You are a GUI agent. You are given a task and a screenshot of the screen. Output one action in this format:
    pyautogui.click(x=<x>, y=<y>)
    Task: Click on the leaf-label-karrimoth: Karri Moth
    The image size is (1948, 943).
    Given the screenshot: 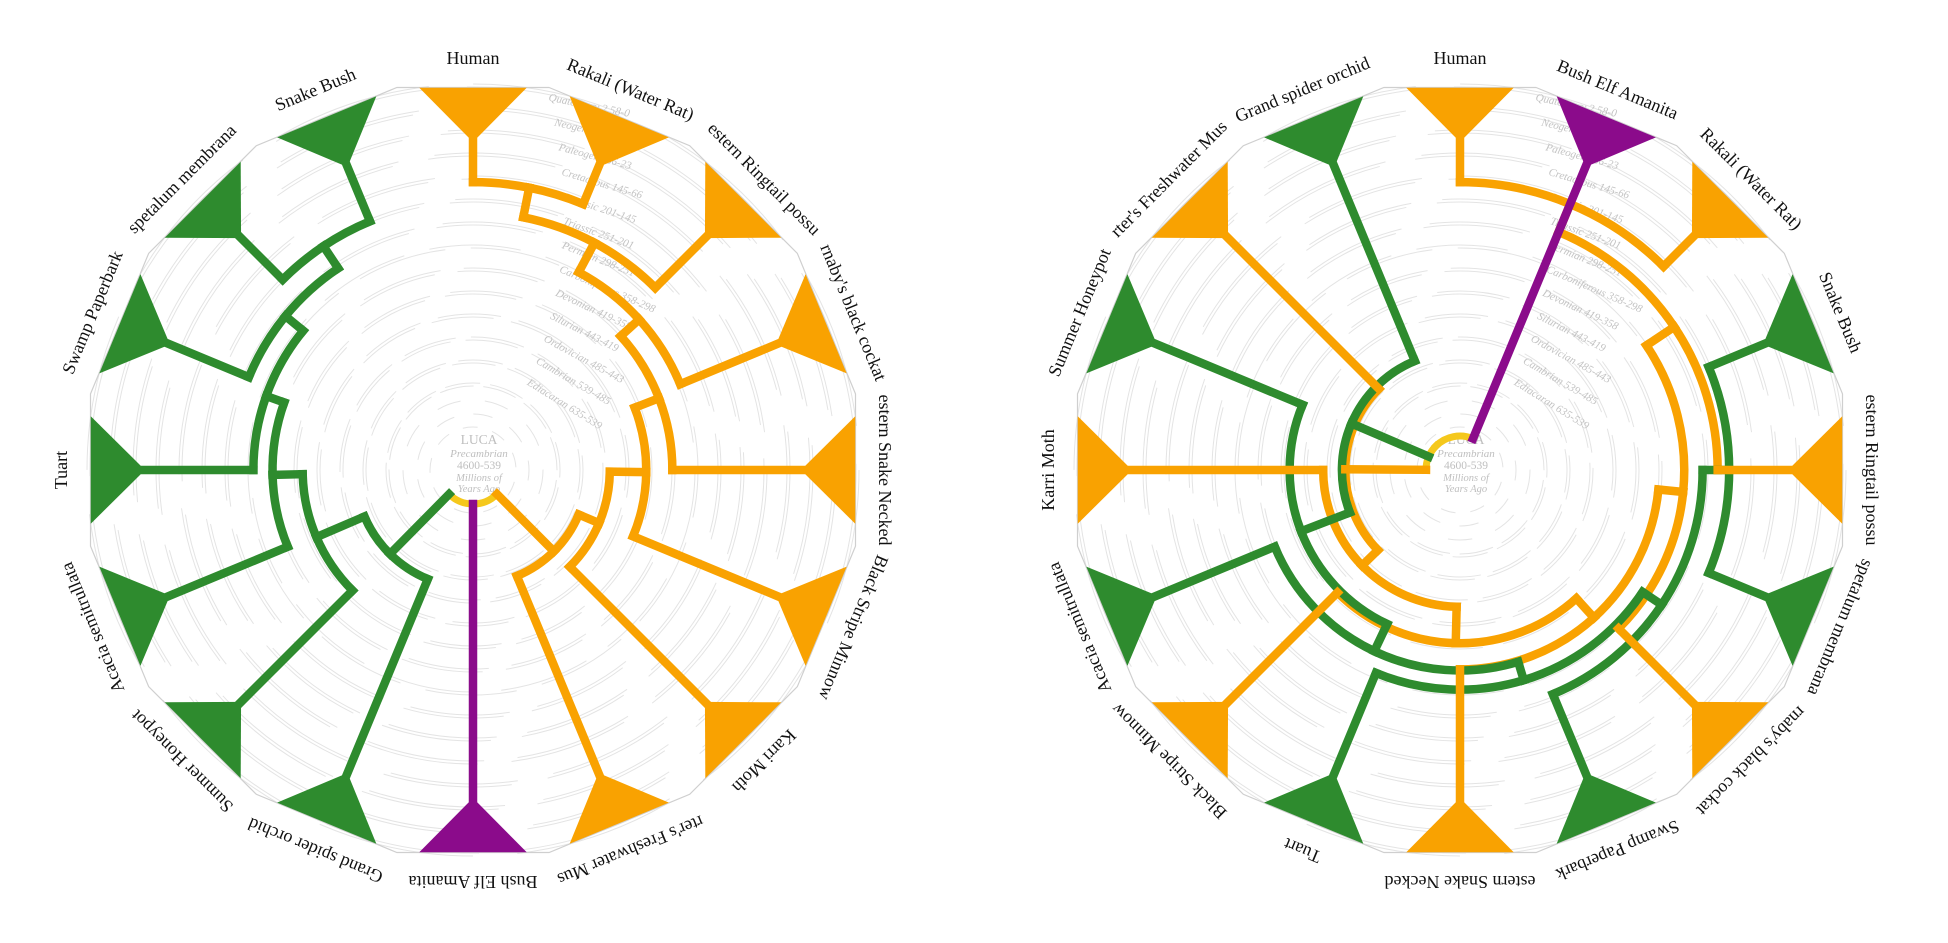 What is the action you would take?
    pyautogui.click(x=1048, y=469)
    